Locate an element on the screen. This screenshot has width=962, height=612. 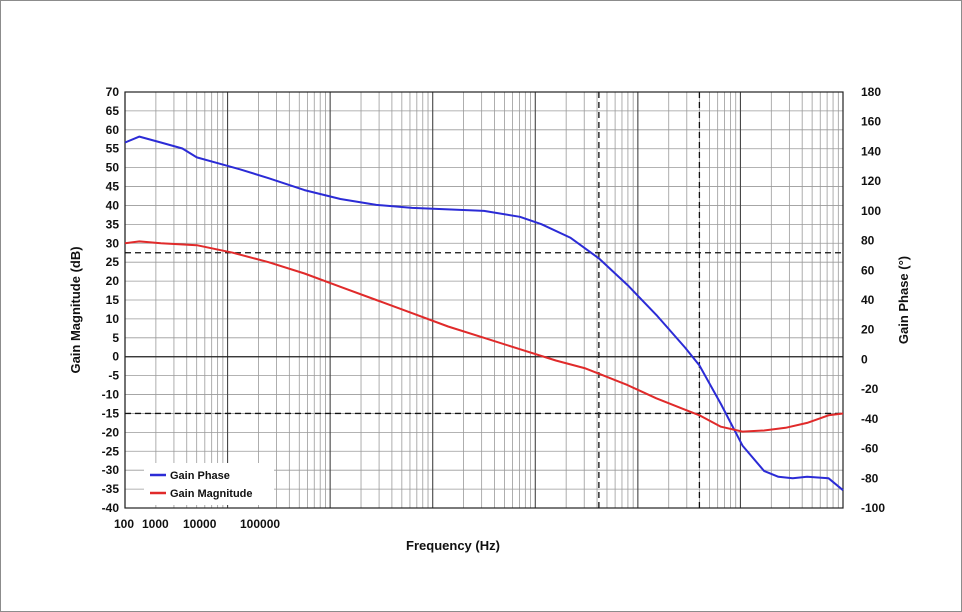
right-tick-label: 0 is located at coordinates (864, 359).